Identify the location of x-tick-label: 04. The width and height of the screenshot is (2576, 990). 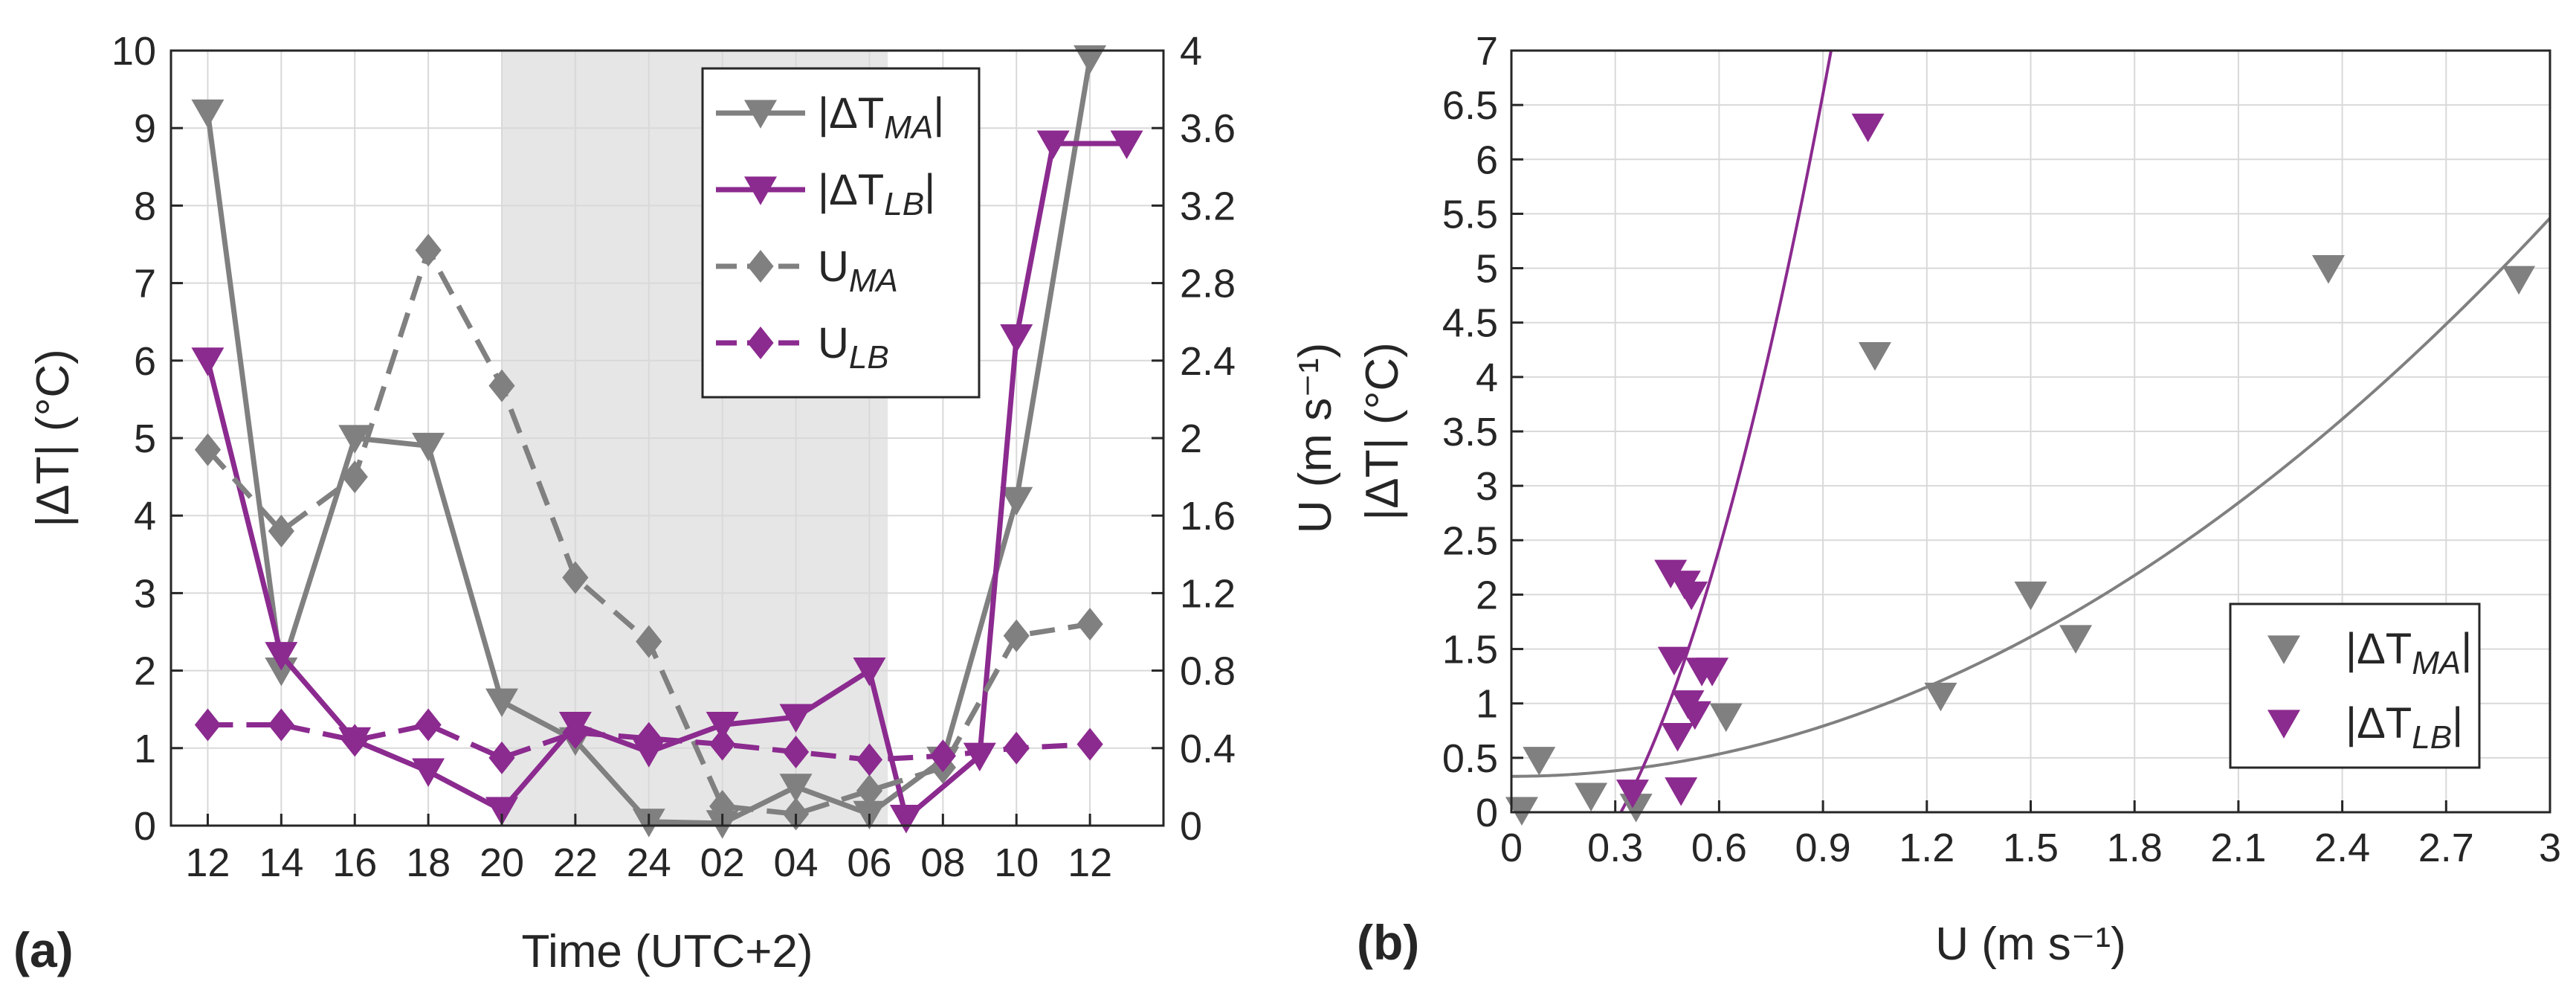
(796, 863).